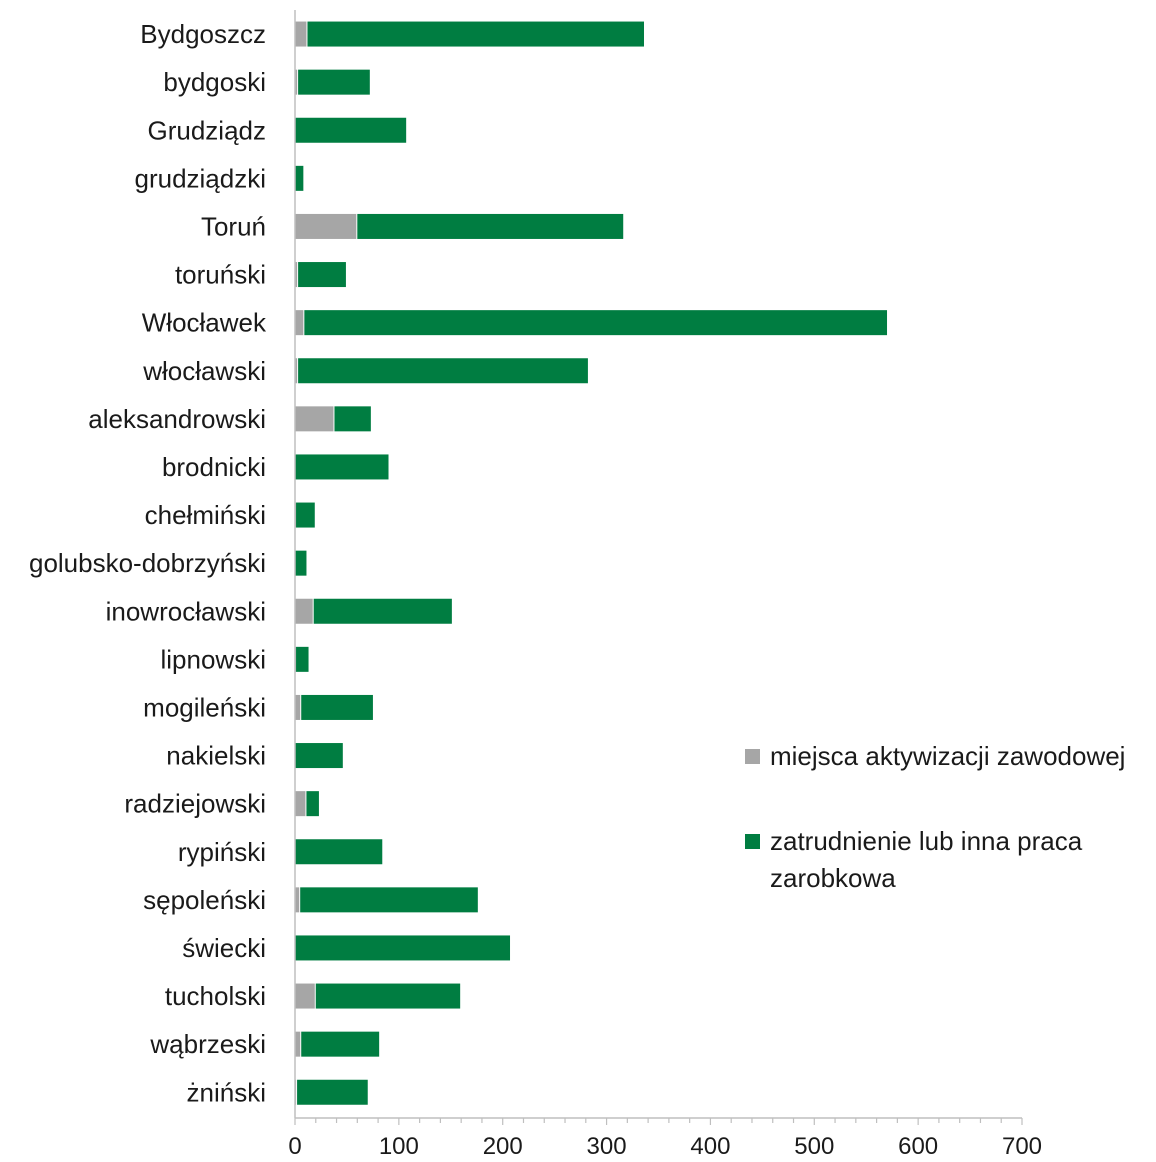 This screenshot has height=1162, width=1156. I want to click on bar-employment-aleksandrowski, so click(352, 419).